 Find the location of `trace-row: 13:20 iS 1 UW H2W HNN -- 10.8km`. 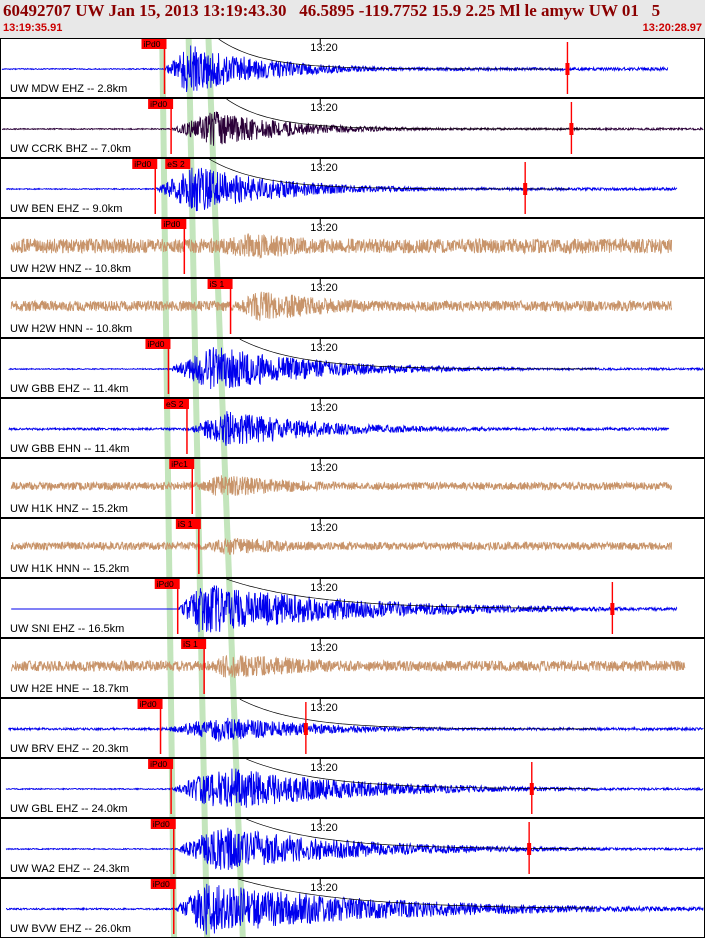

trace-row: 13:20 iS 1 UW H2W HNN -- 10.8km is located at coordinates (352, 308).